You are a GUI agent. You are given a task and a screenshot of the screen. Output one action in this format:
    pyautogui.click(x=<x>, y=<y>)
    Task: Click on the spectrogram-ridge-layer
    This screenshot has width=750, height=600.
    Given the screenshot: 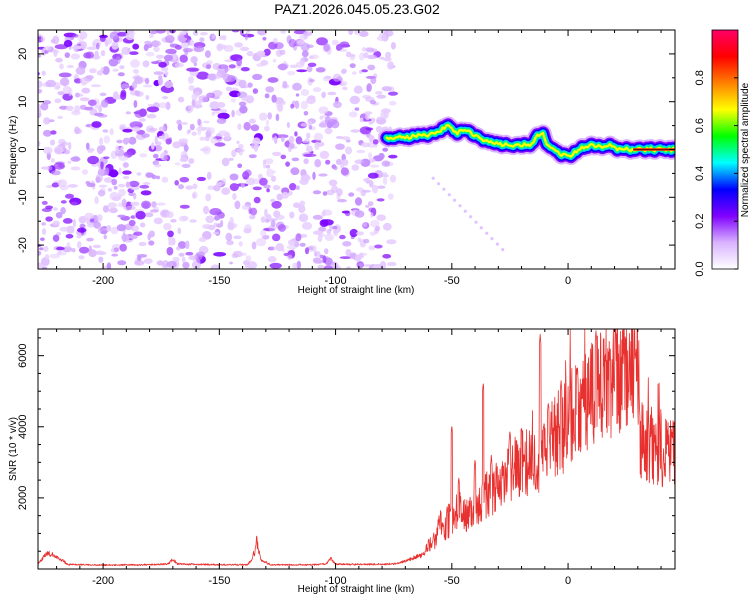 What is the action you would take?
    pyautogui.click(x=530, y=140)
    